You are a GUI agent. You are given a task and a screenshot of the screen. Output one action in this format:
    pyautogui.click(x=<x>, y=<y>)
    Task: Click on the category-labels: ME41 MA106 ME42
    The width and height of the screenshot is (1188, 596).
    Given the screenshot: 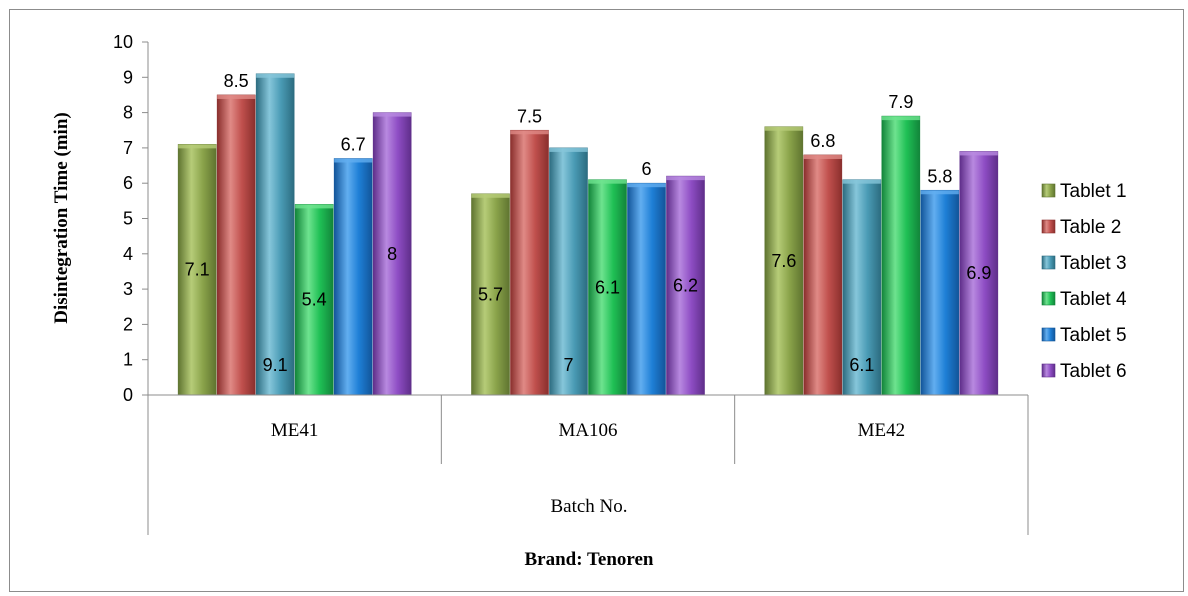 What is the action you would take?
    pyautogui.click(x=588, y=430)
    